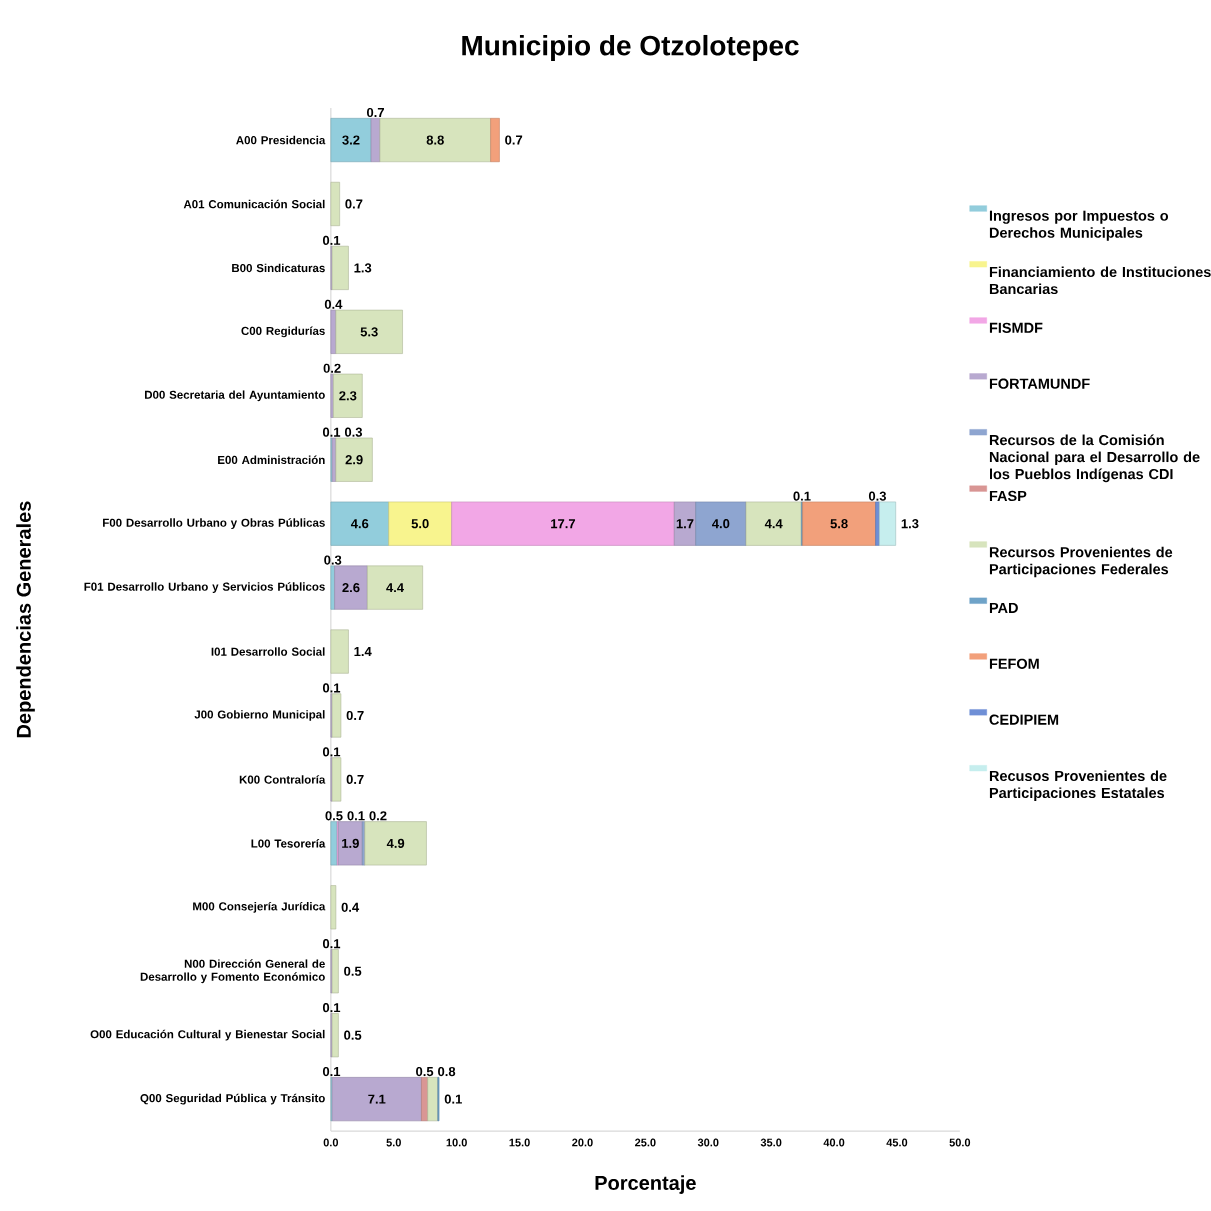  What do you see at coordinates (354, 460) in the screenshot?
I see `data-label: 2.9` at bounding box center [354, 460].